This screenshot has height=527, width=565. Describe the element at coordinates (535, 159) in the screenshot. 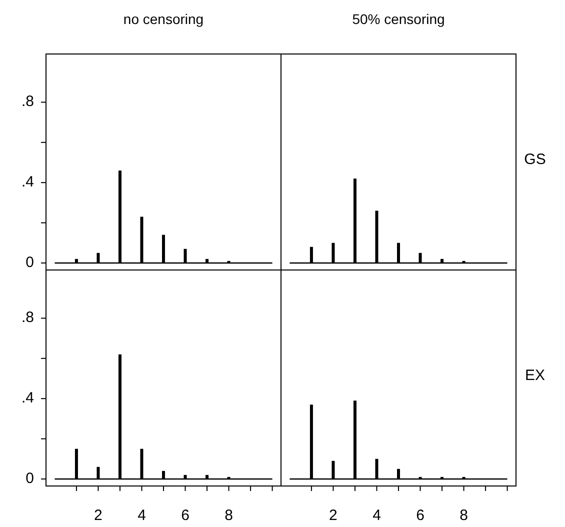

I see `text: GS` at that location.